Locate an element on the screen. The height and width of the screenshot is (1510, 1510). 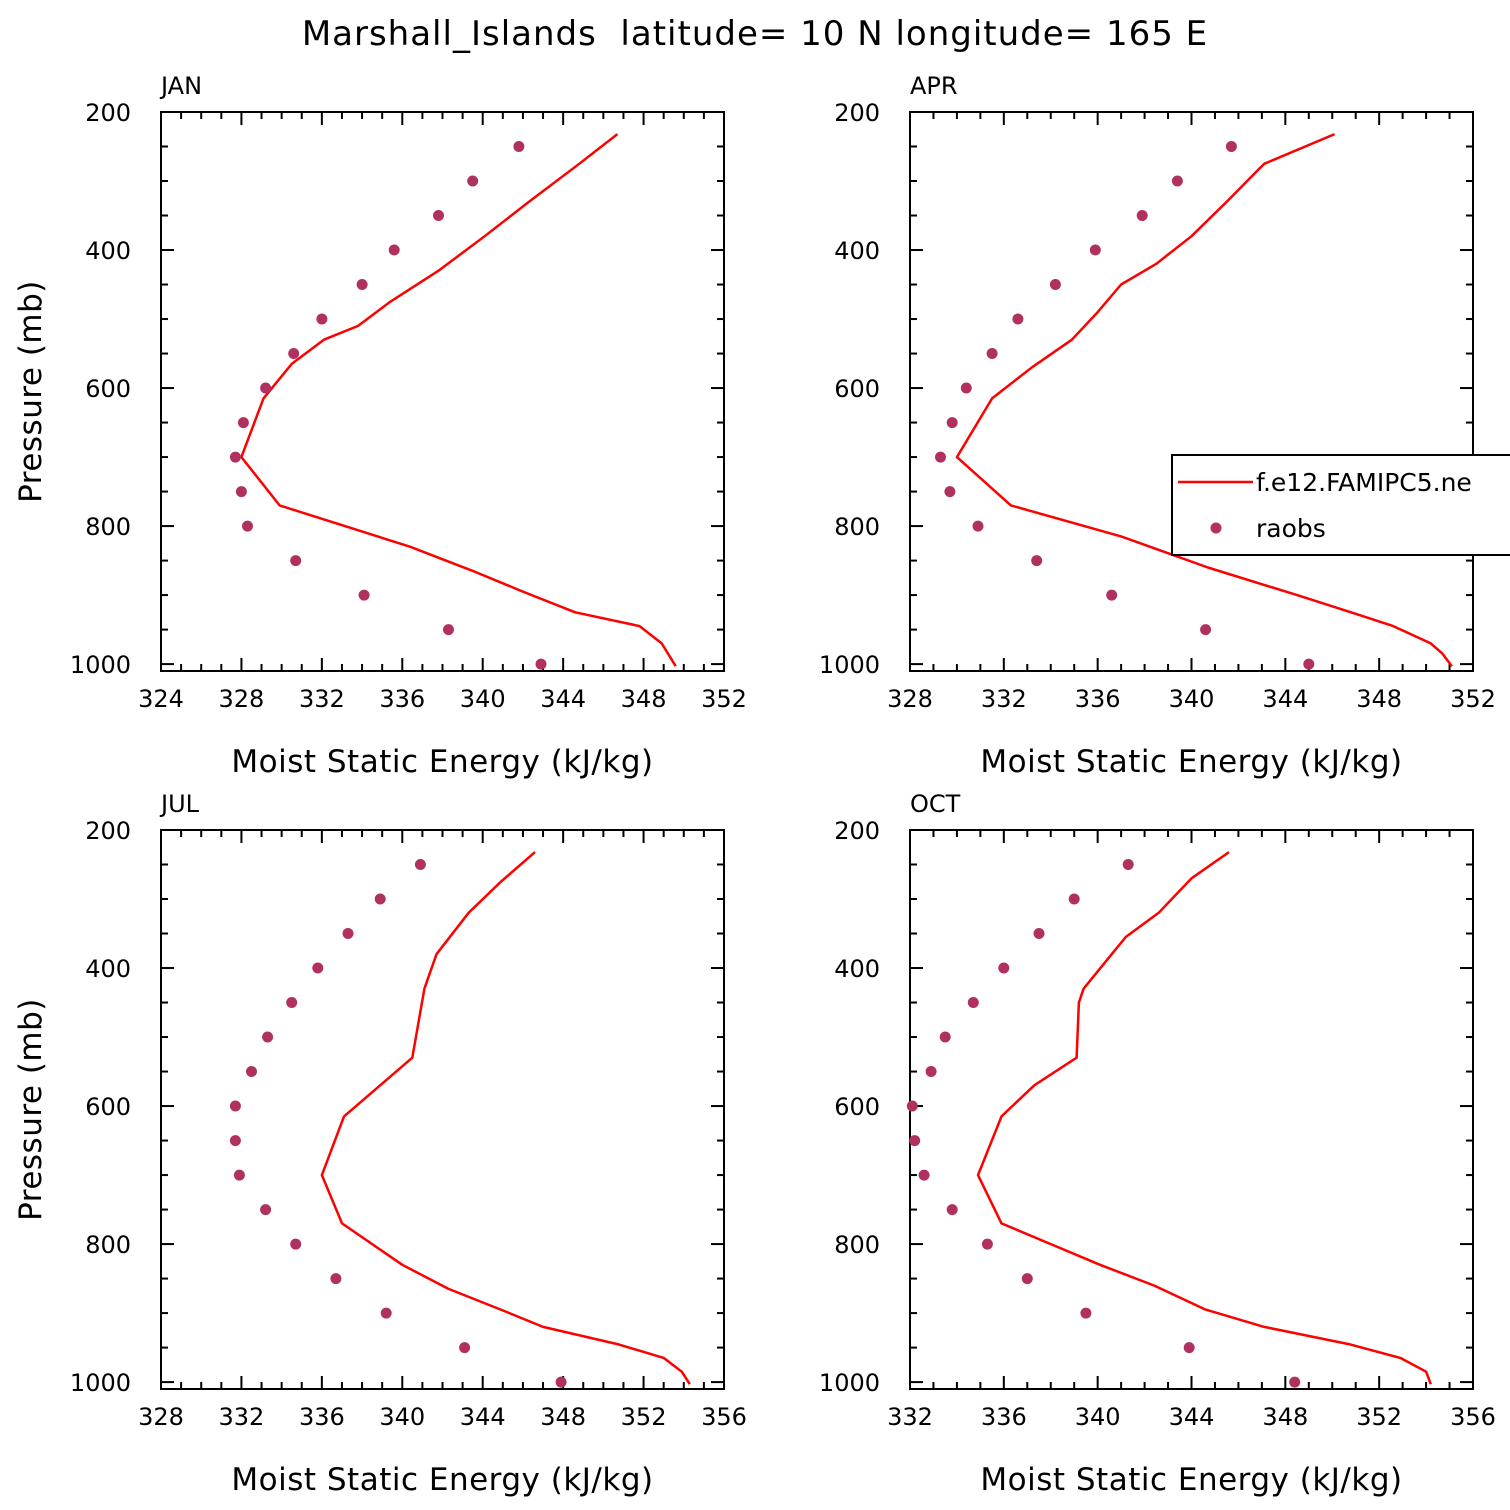
y-tick-label: 1000 is located at coordinates (100, 1383).